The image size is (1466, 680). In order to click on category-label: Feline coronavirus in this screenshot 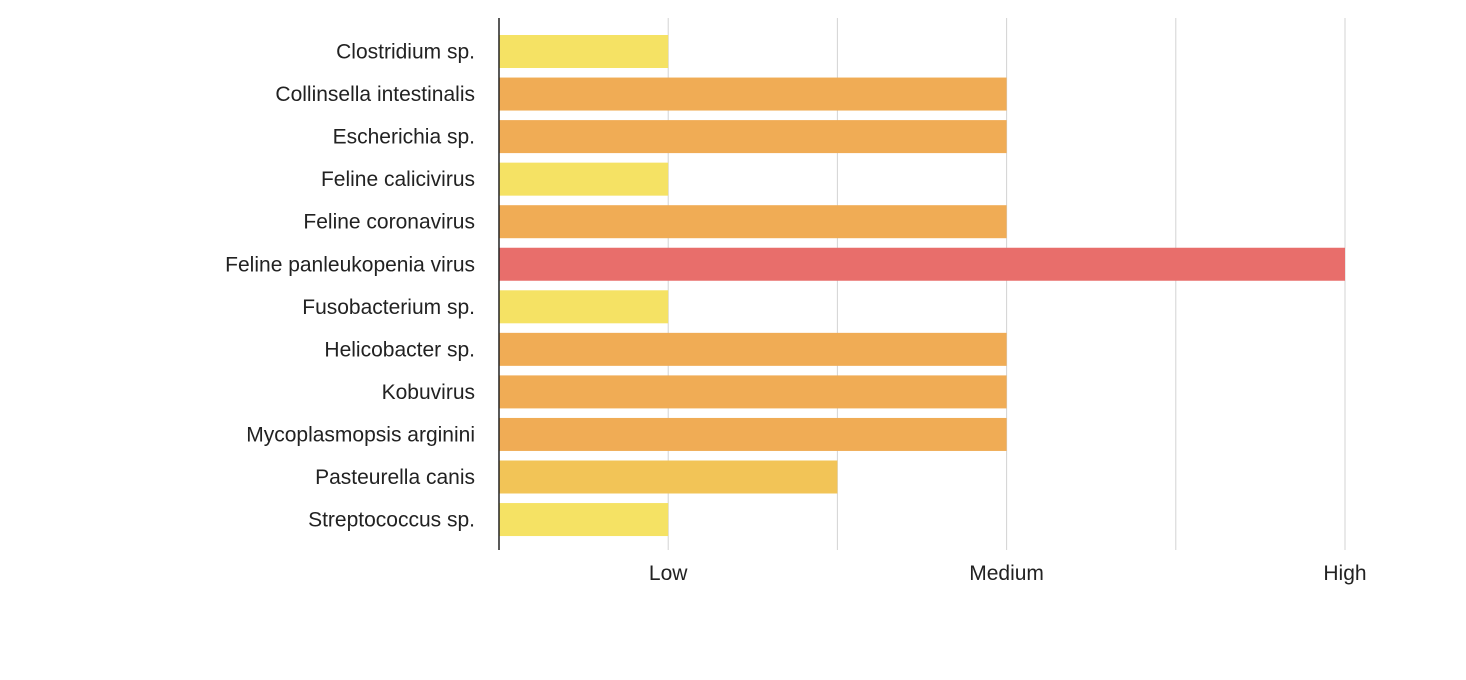, I will do `click(389, 222)`.